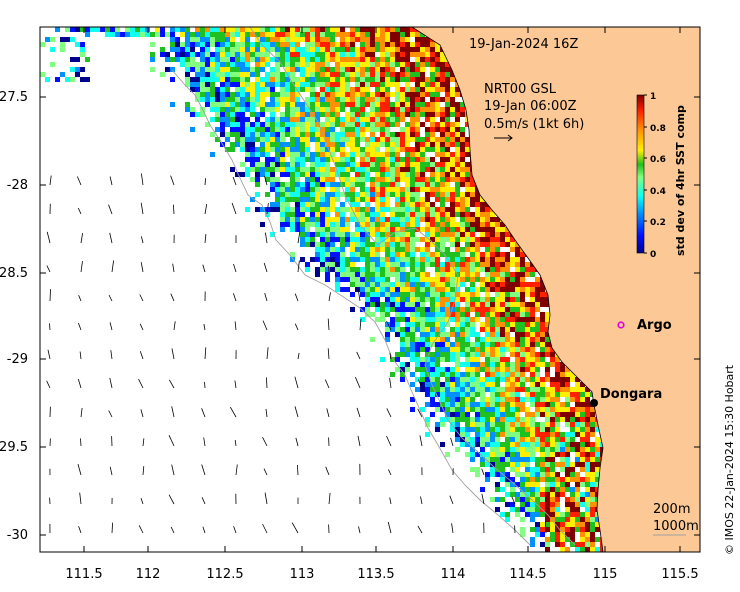  I want to click on colorbar-scale, so click(640, 174).